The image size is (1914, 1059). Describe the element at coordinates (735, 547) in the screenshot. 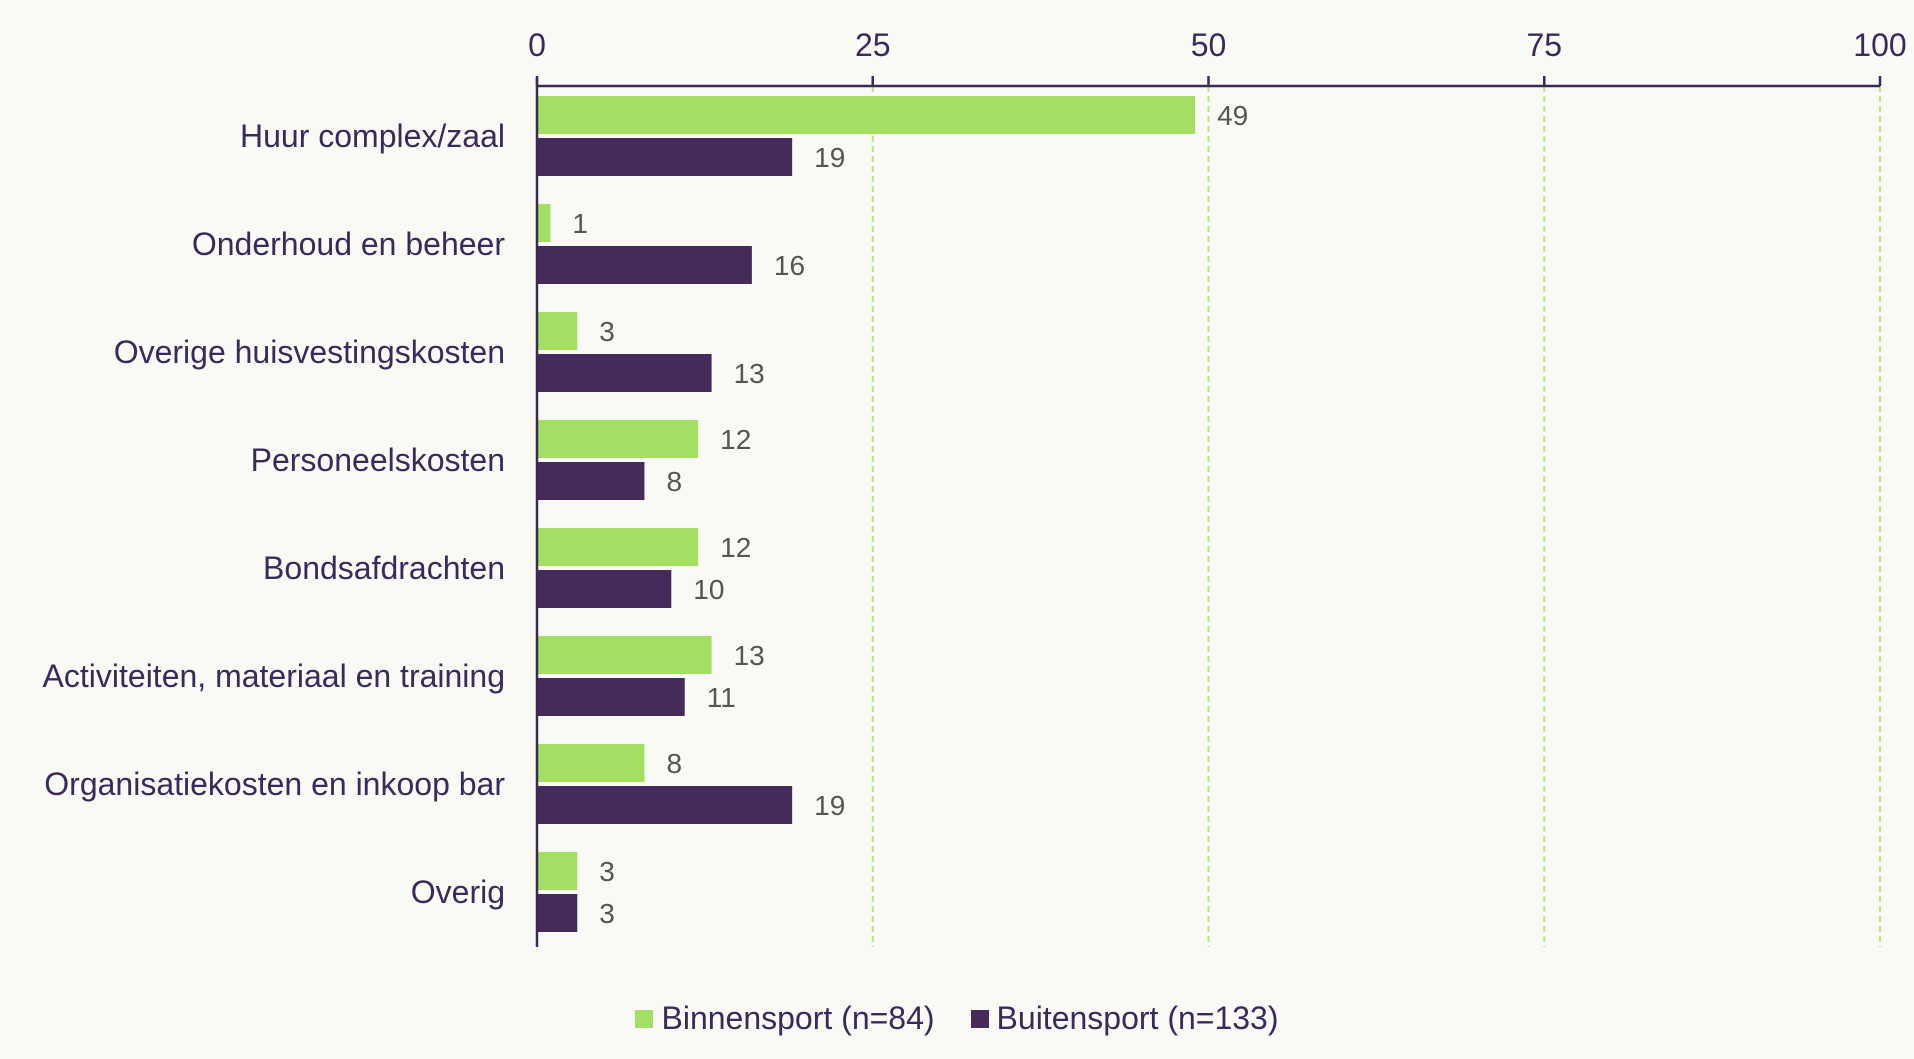

I see `data-label-binnensport-4: 12` at that location.